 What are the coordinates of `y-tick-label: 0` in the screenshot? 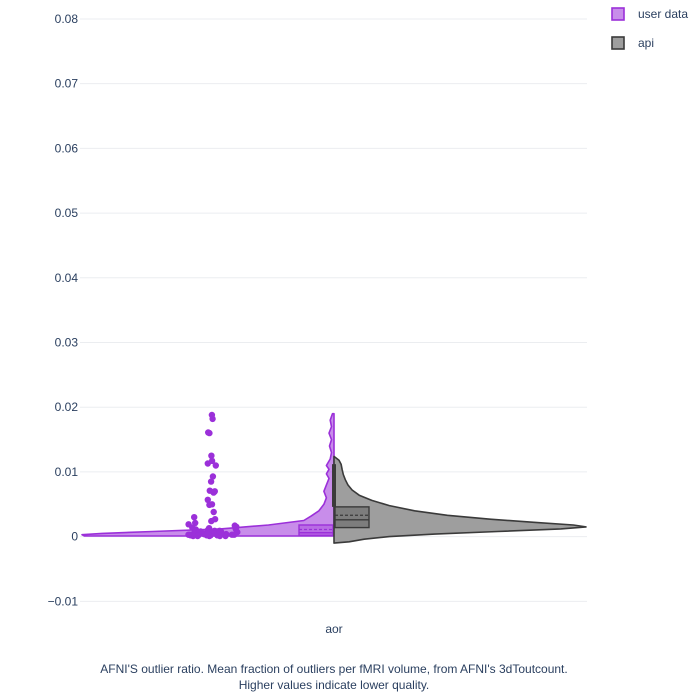 It's located at (74, 537).